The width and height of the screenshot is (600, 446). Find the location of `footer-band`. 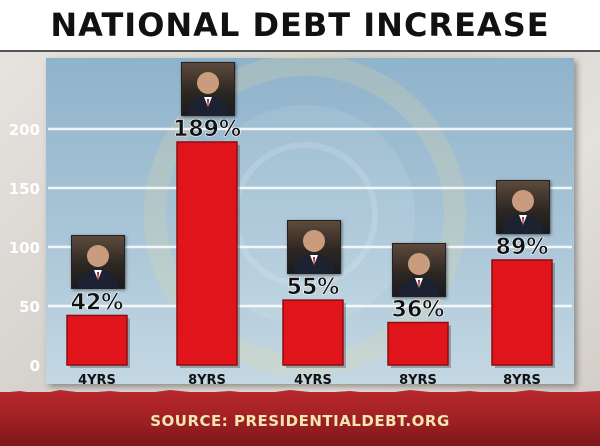

footer-band is located at coordinates (300, 419).